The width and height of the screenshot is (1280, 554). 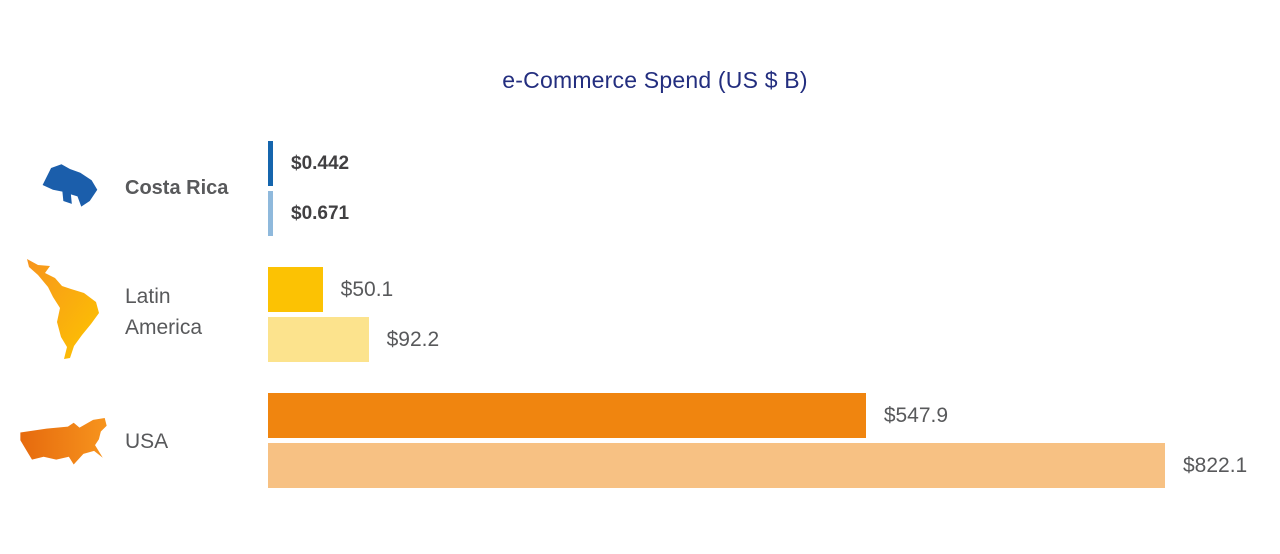 I want to click on category-label-costa-rica: Costa Rica, so click(x=177, y=188).